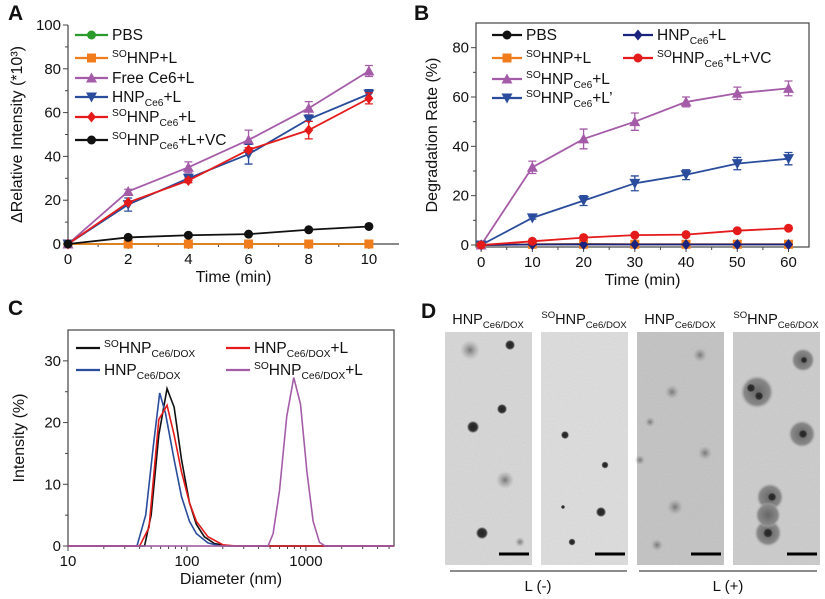  Describe the element at coordinates (692, 37) in the screenshot. I see `legend-label: HNPCe6+L` at that location.